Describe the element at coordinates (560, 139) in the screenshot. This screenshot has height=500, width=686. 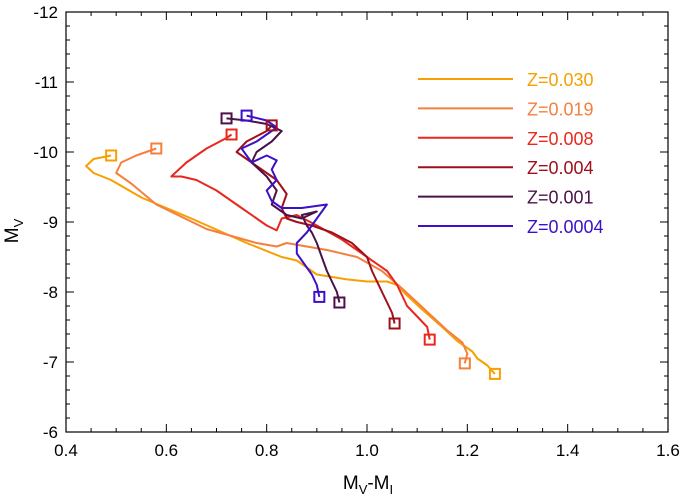
I see `legend-label-3: Z=0.008` at that location.